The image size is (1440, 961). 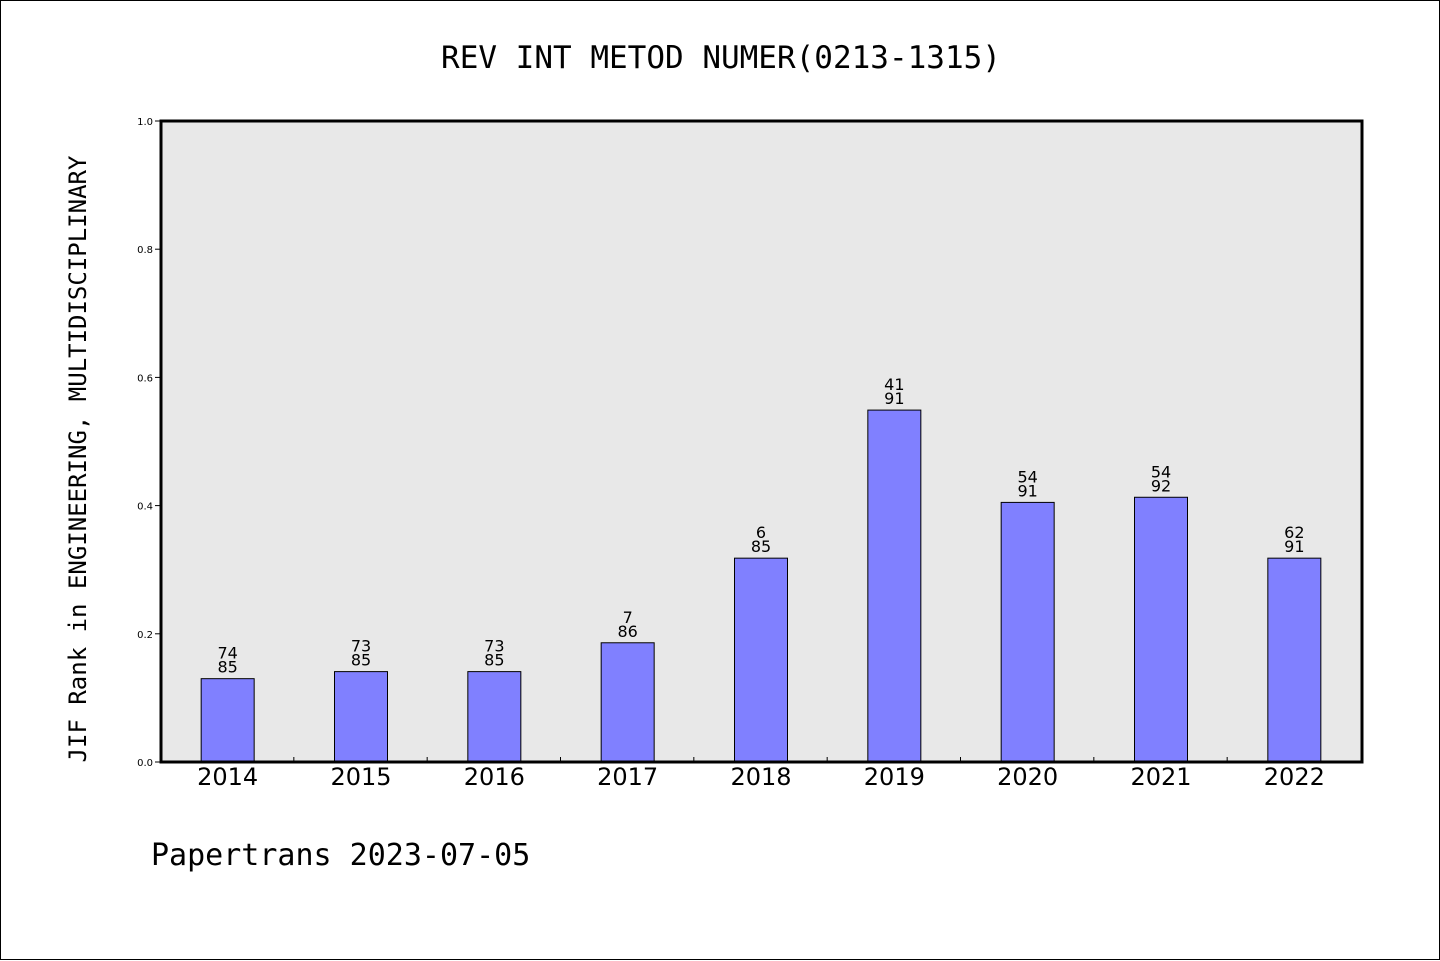 What do you see at coordinates (761, 532) in the screenshot?
I see `bar-rank-label: 6` at bounding box center [761, 532].